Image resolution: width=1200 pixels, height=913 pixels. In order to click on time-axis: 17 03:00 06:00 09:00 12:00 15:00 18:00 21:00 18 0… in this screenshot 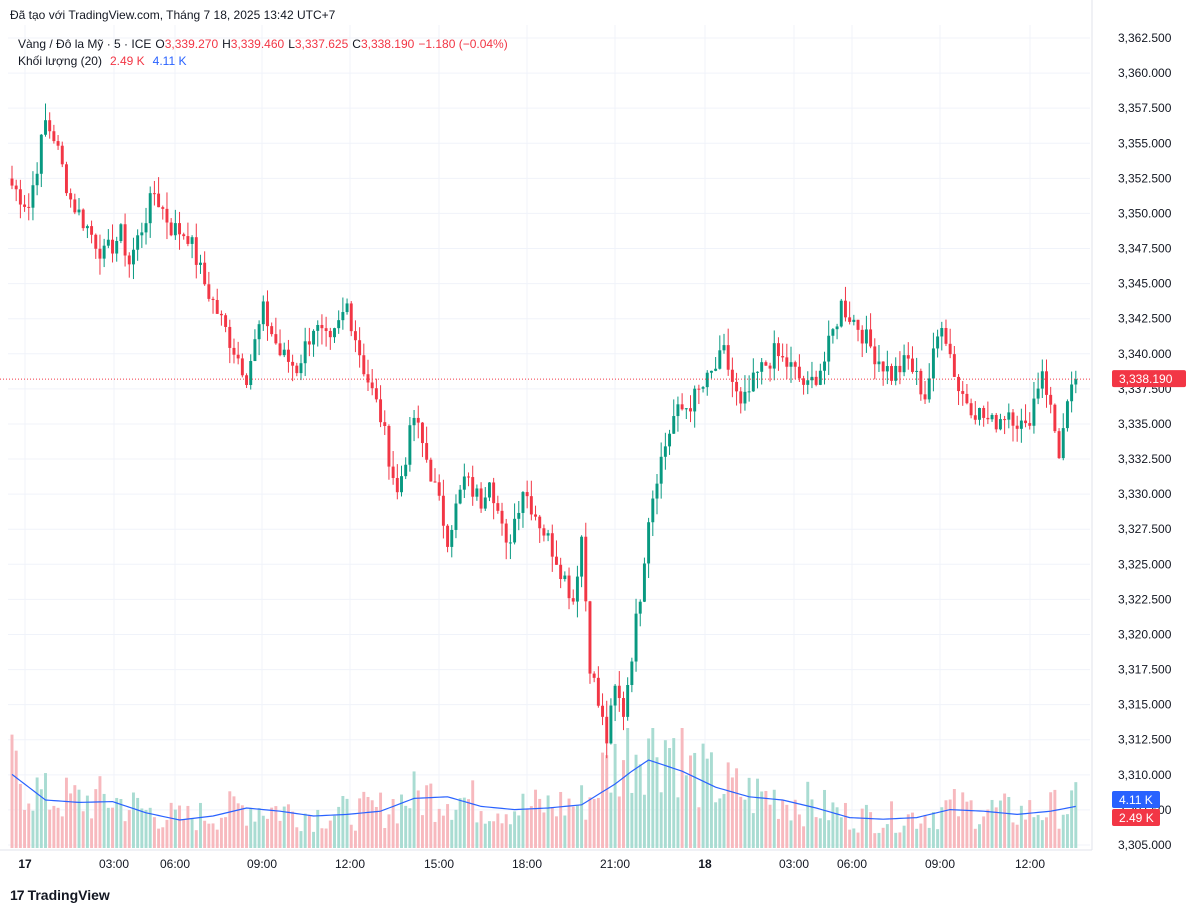, I will do `click(531, 864)`.